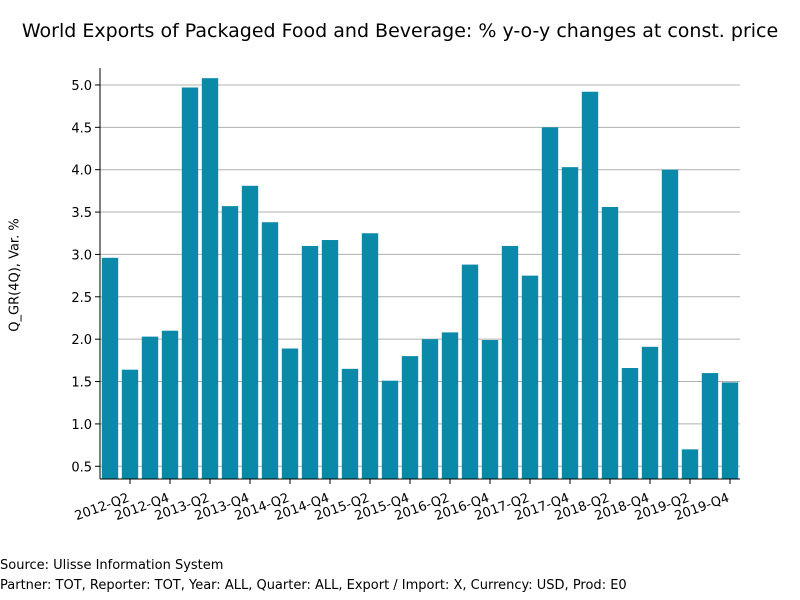  Describe the element at coordinates (210, 279) in the screenshot. I see `bar-2013-Q2` at that location.